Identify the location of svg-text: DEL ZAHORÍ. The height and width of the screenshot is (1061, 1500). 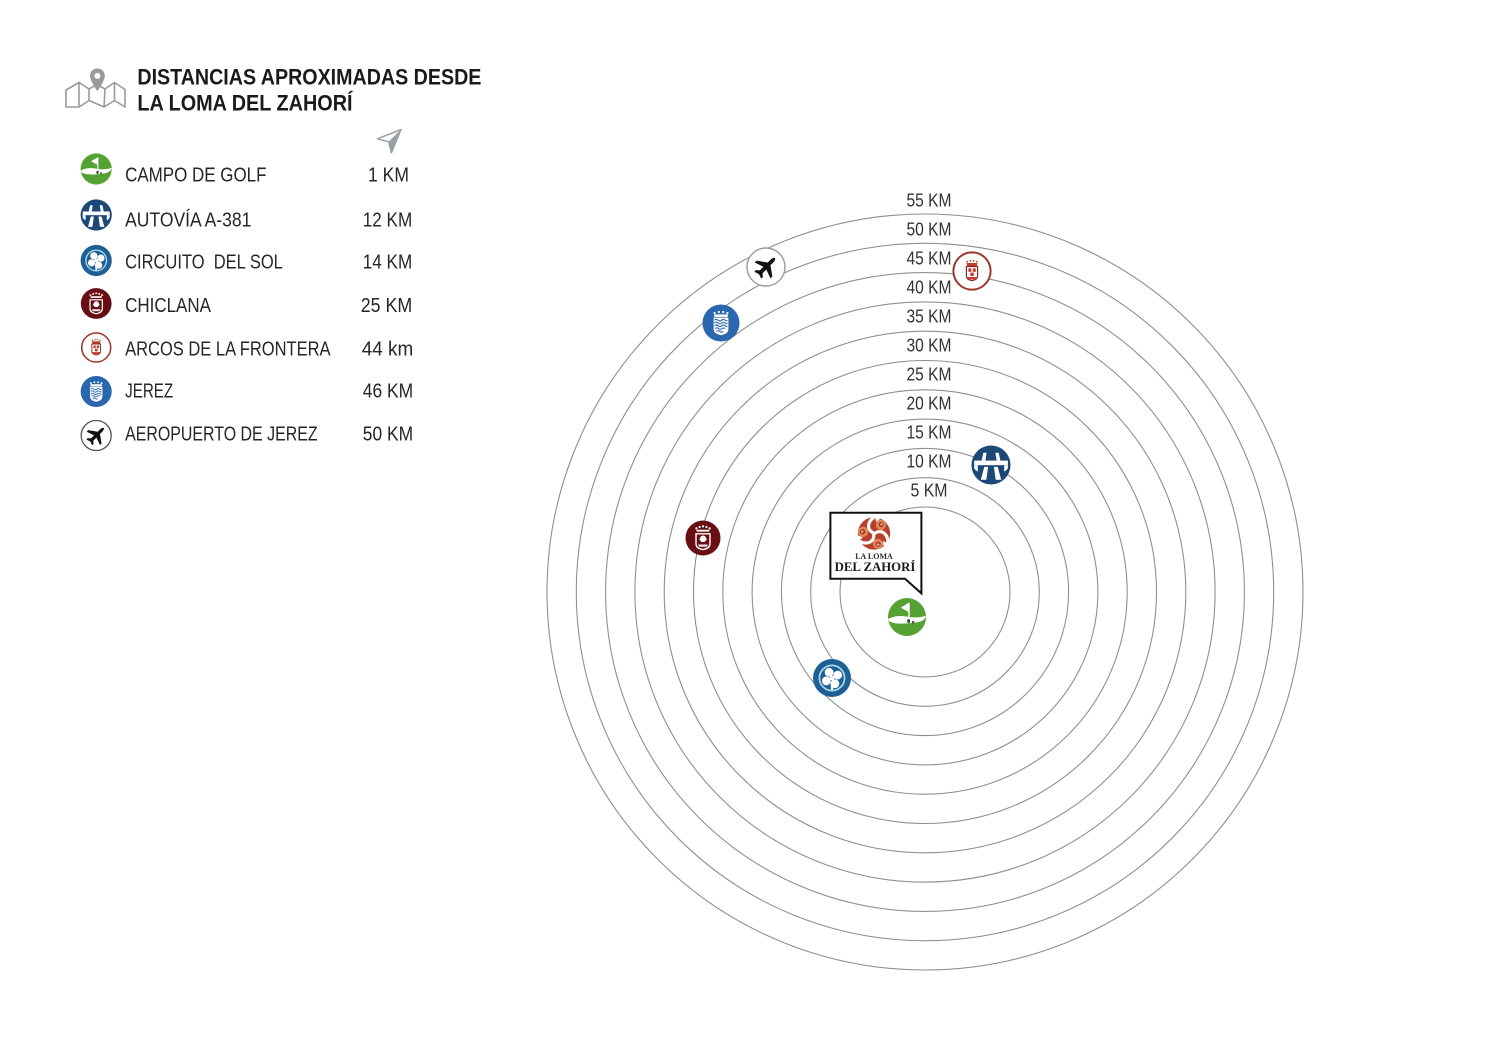
(875, 567).